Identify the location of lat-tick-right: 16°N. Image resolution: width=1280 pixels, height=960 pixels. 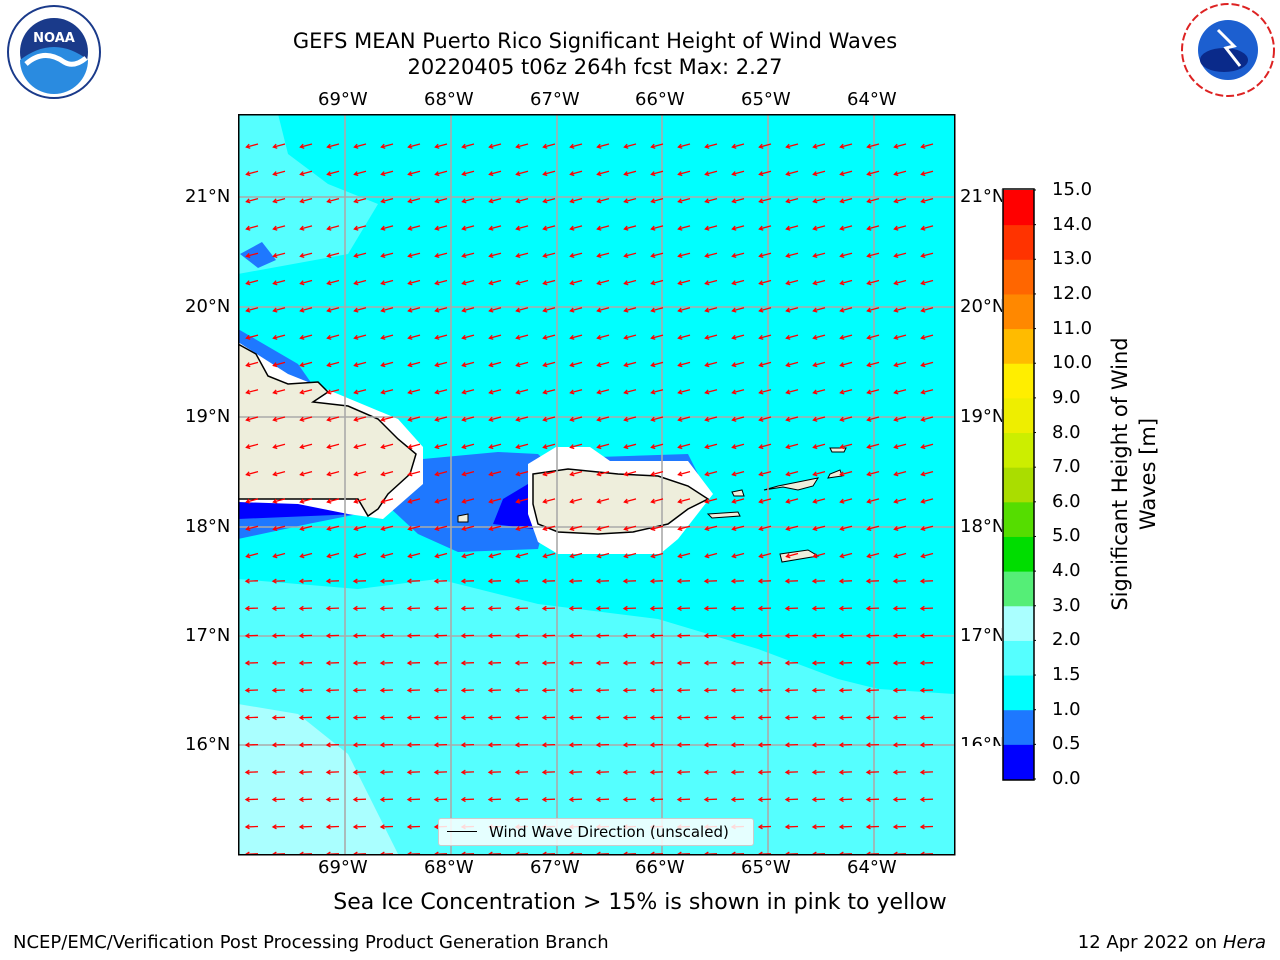
(981, 740).